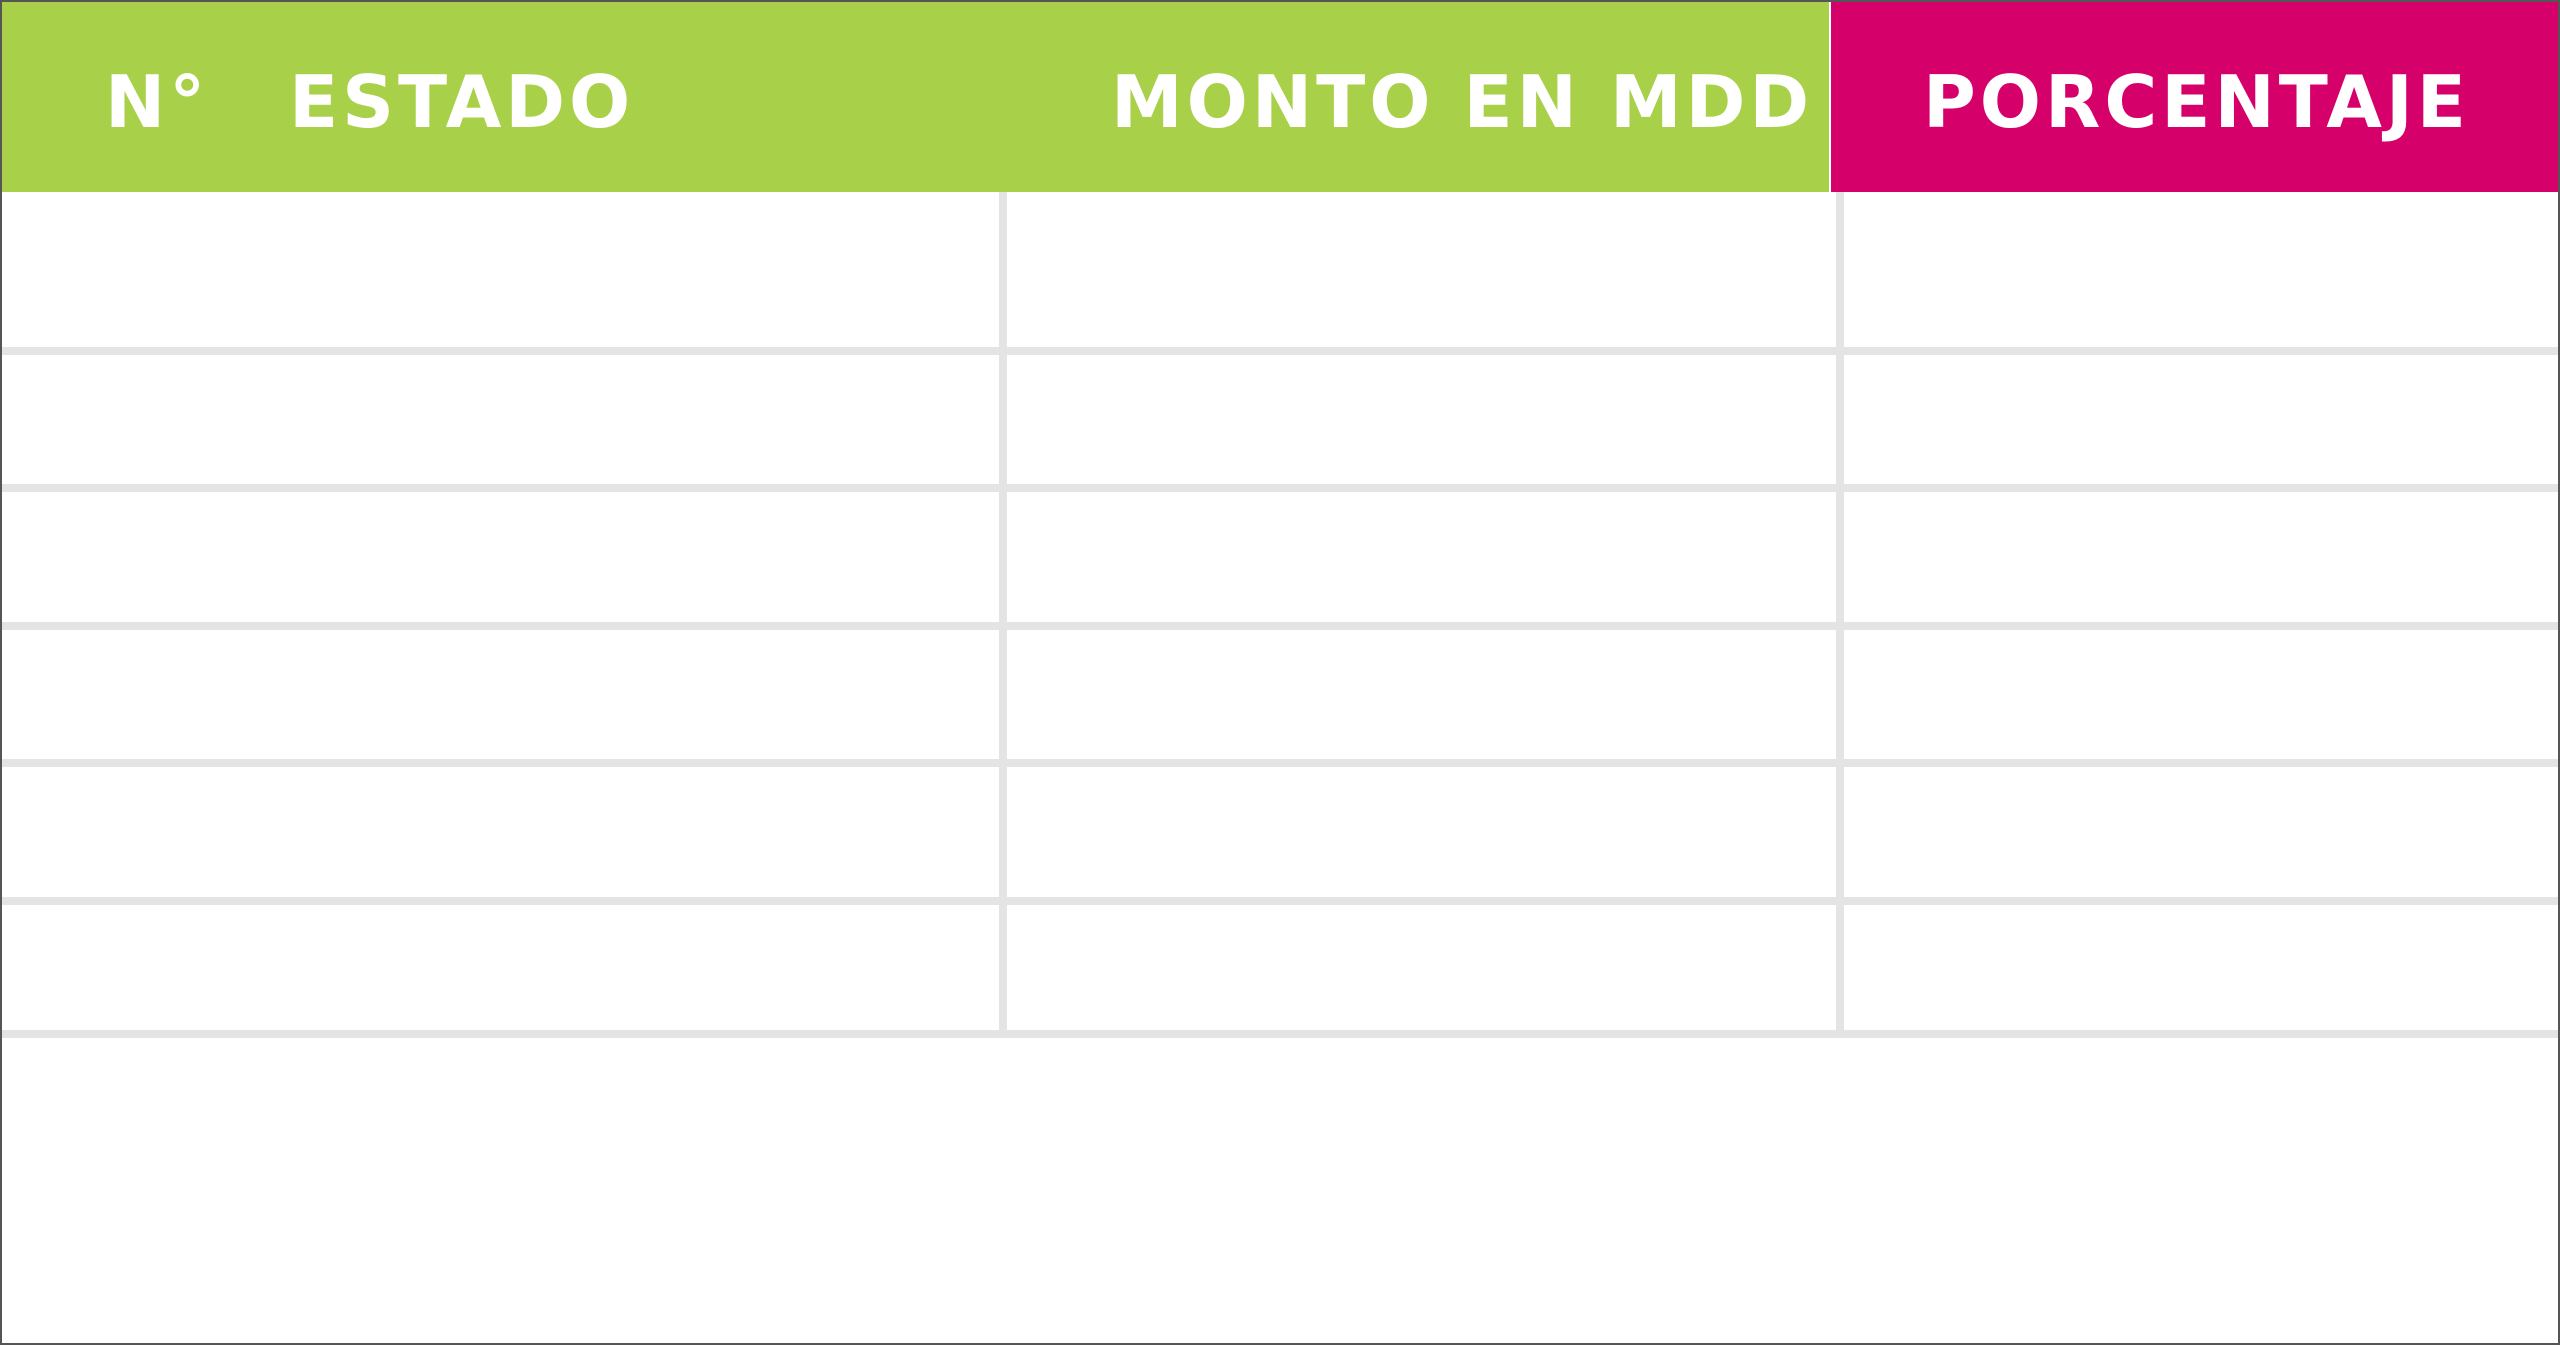 Image resolution: width=2560 pixels, height=1345 pixels. What do you see at coordinates (157, 102) in the screenshot?
I see `header-number: N°` at bounding box center [157, 102].